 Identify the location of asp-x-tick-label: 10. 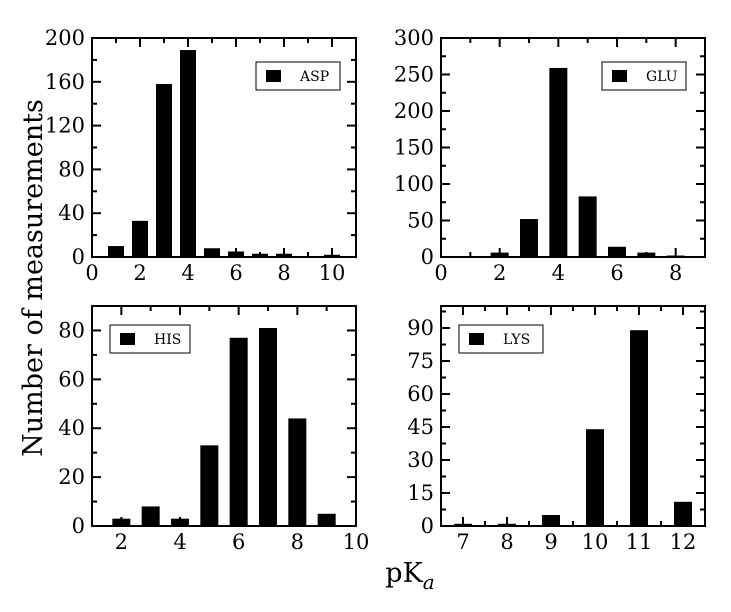
(332, 273).